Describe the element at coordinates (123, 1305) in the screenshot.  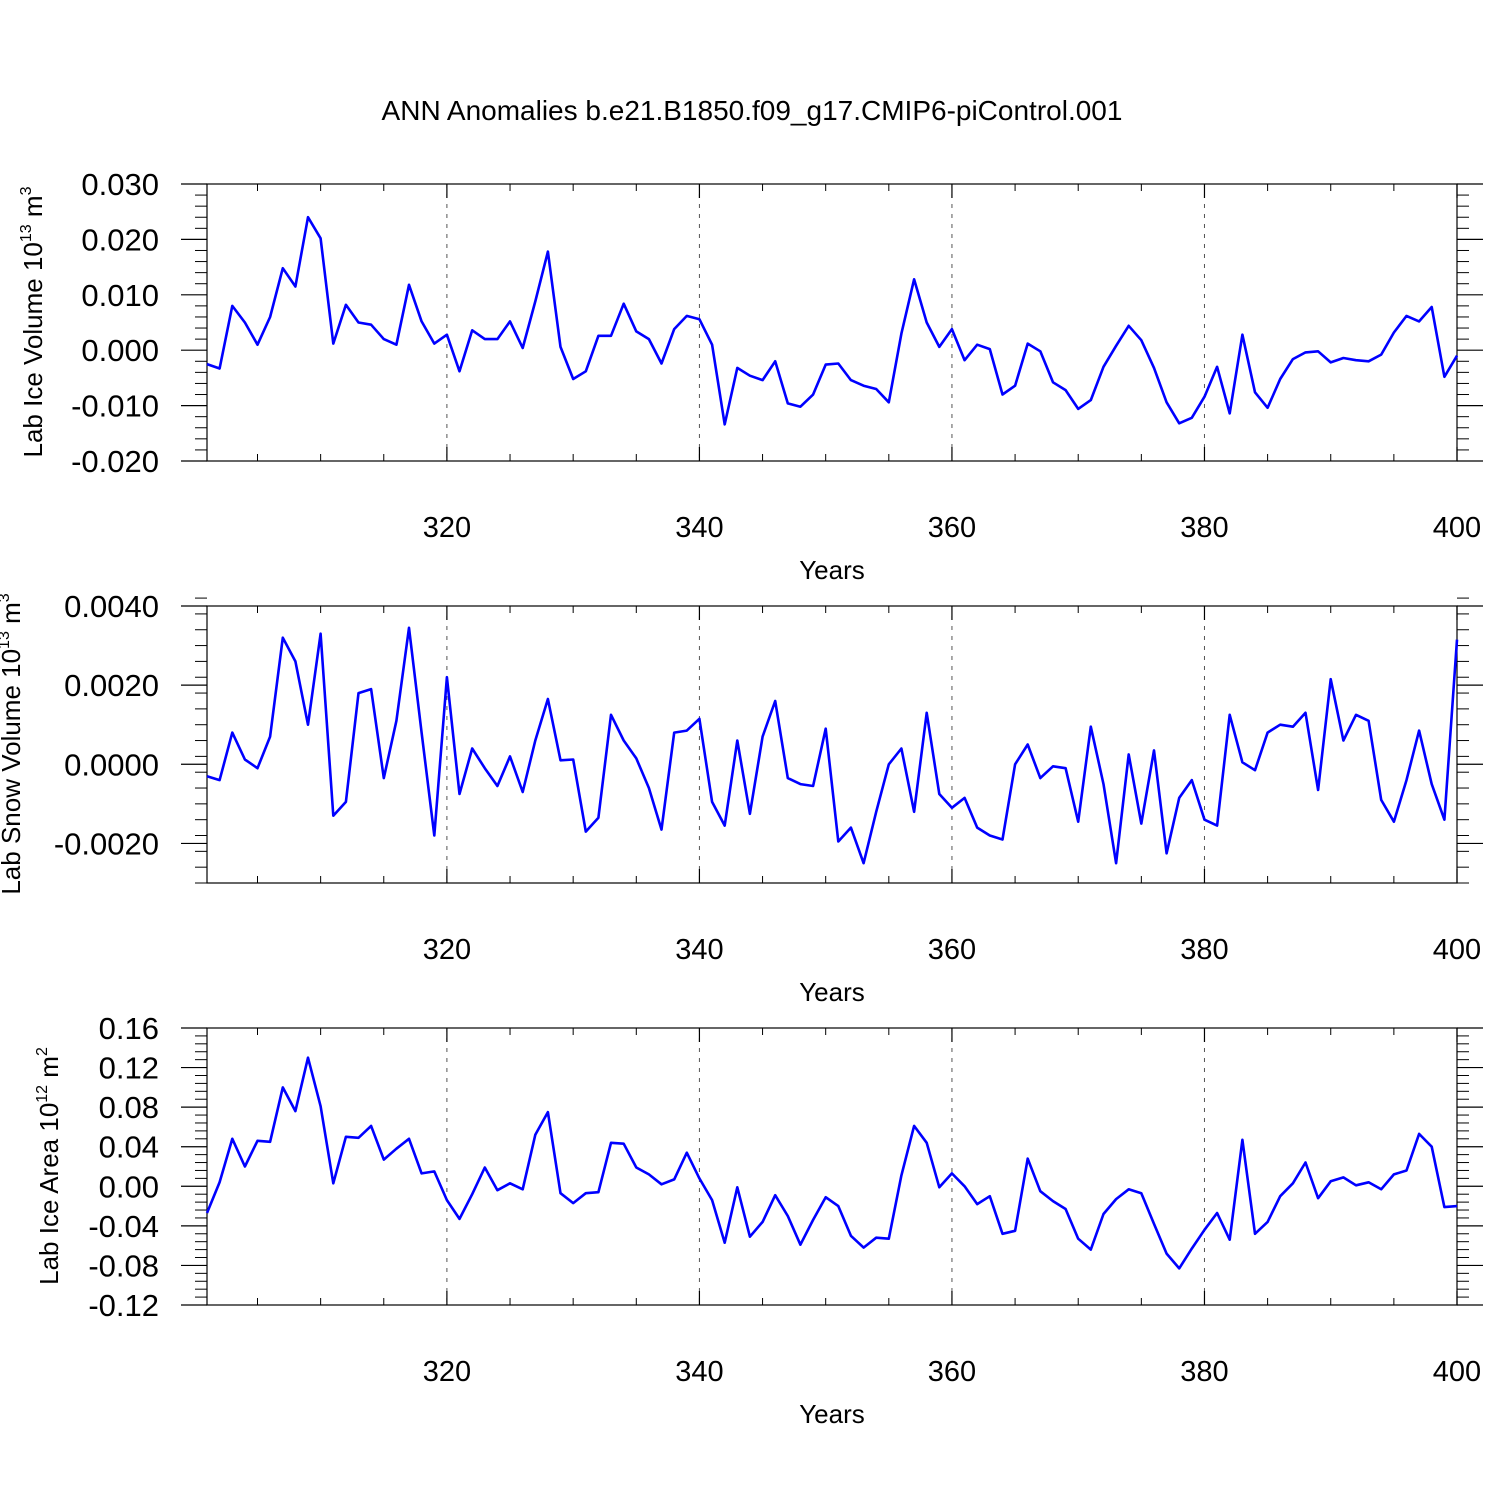
I see `y-tick-label: -0.12` at that location.